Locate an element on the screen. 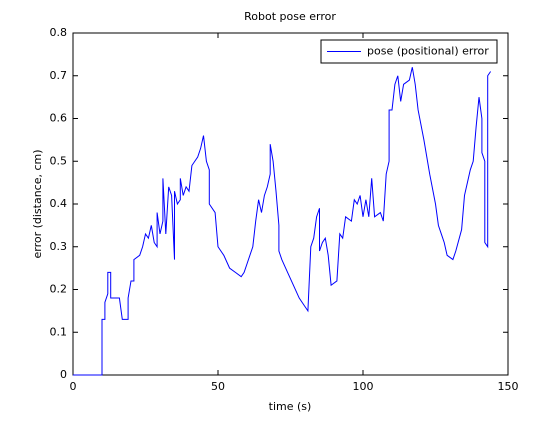 The height and width of the screenshot is (421, 560). x-tick-label: 100 is located at coordinates (363, 386).